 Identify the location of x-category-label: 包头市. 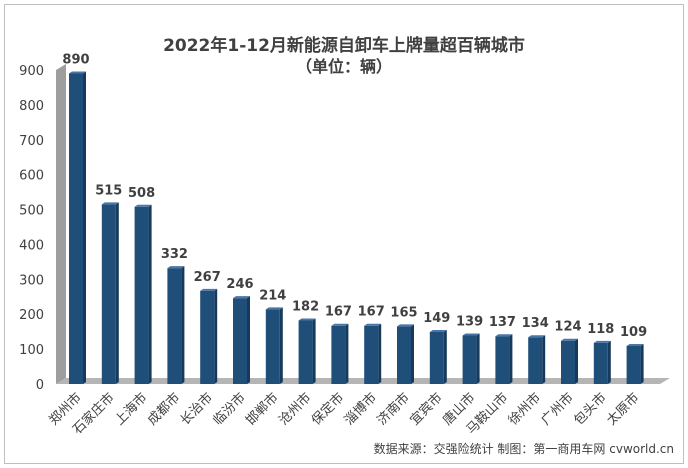
(590, 409).